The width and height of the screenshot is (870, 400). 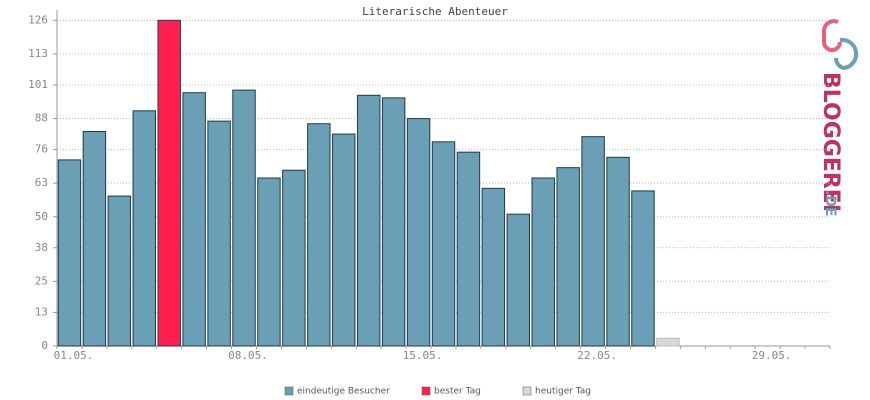 I want to click on x-tick-label: 15.05., so click(x=423, y=355).